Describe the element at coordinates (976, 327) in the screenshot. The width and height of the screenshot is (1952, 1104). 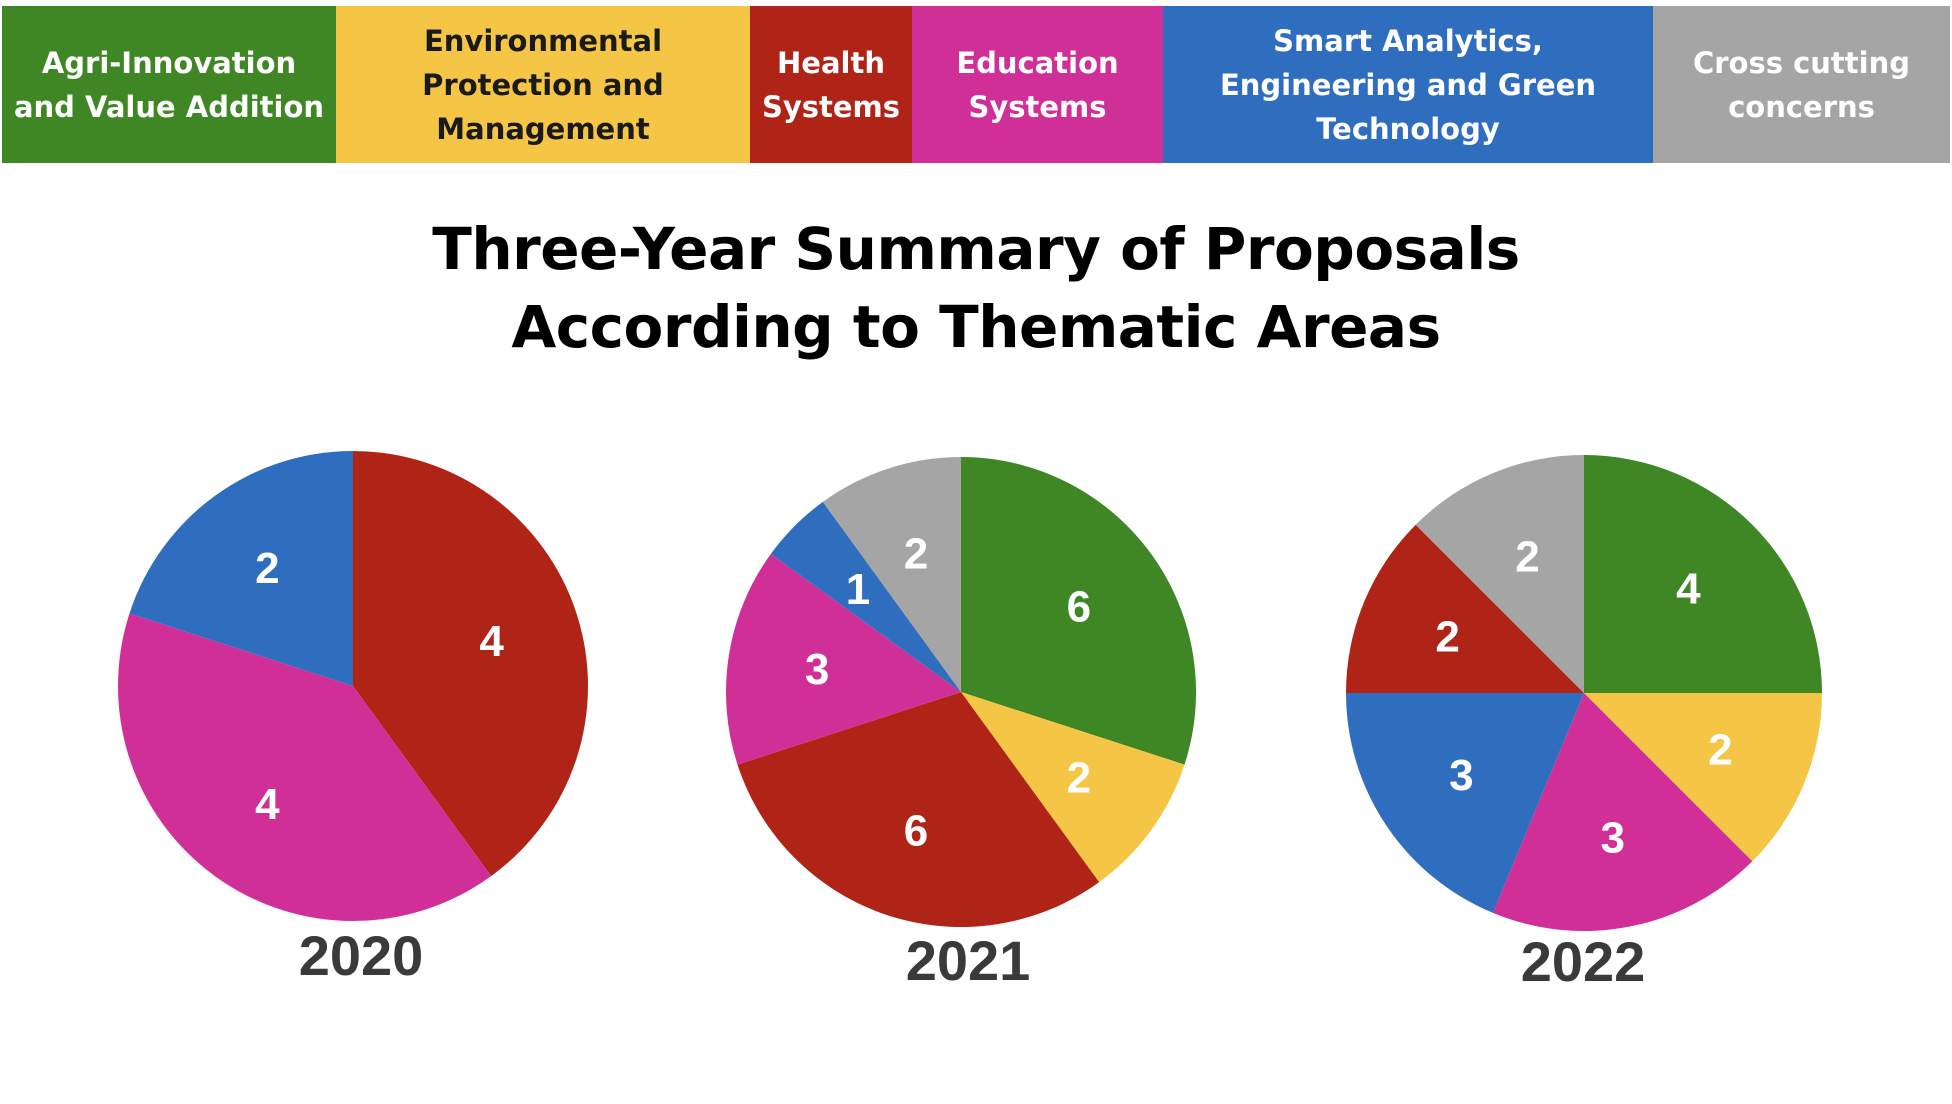
I see `chart-title-line-2: According to Thematic Areas` at that location.